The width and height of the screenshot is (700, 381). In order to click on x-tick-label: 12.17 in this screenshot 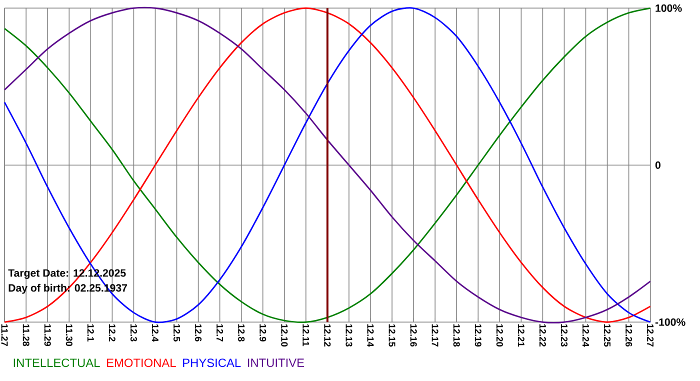, I will do `click(435, 335)`.